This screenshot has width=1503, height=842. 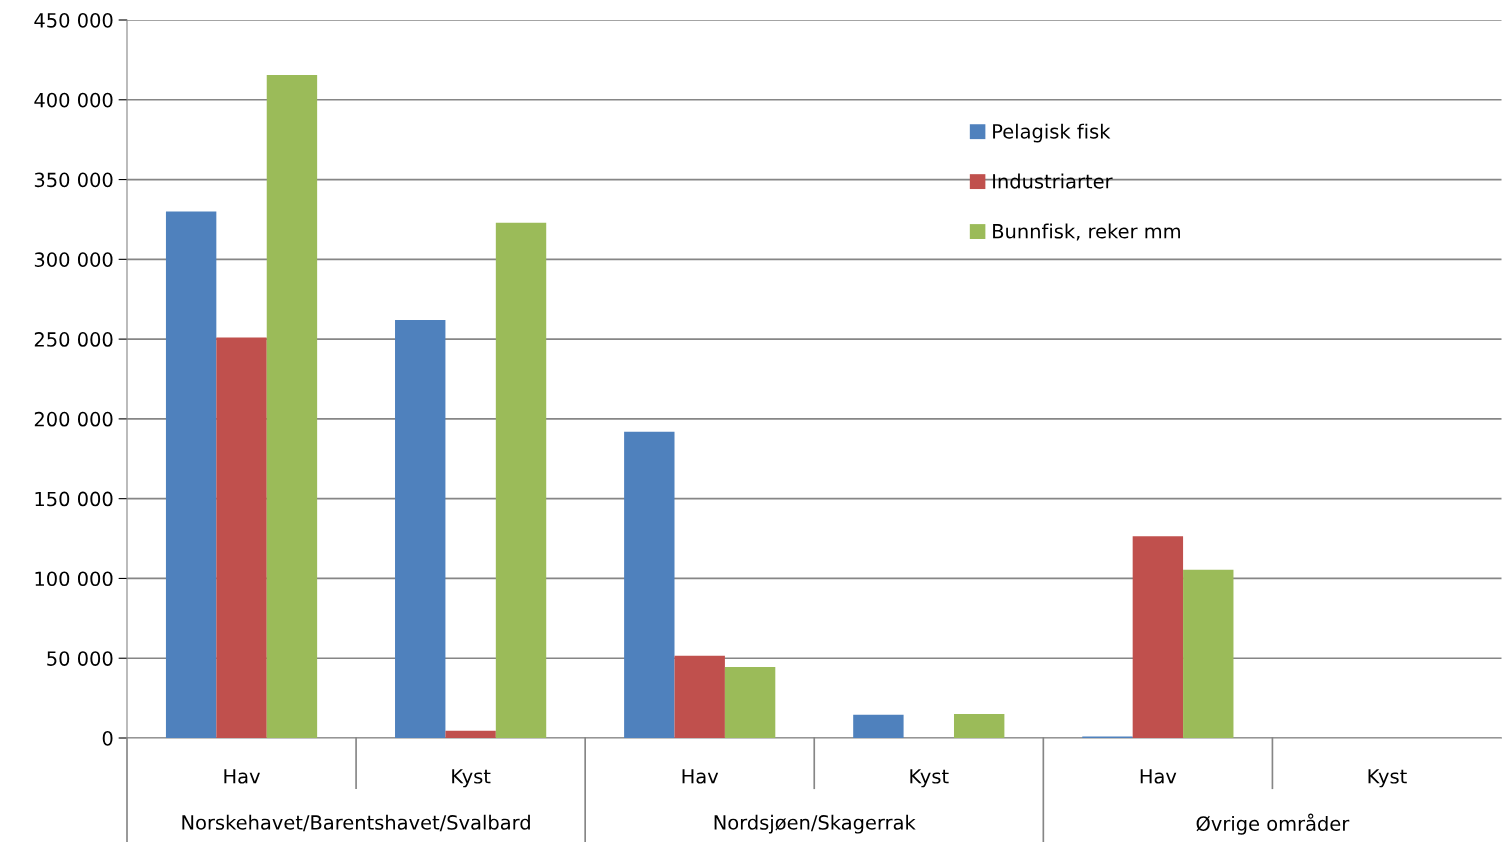 I want to click on legend-label: Bunnfisk, reker mm, so click(x=1086, y=232).